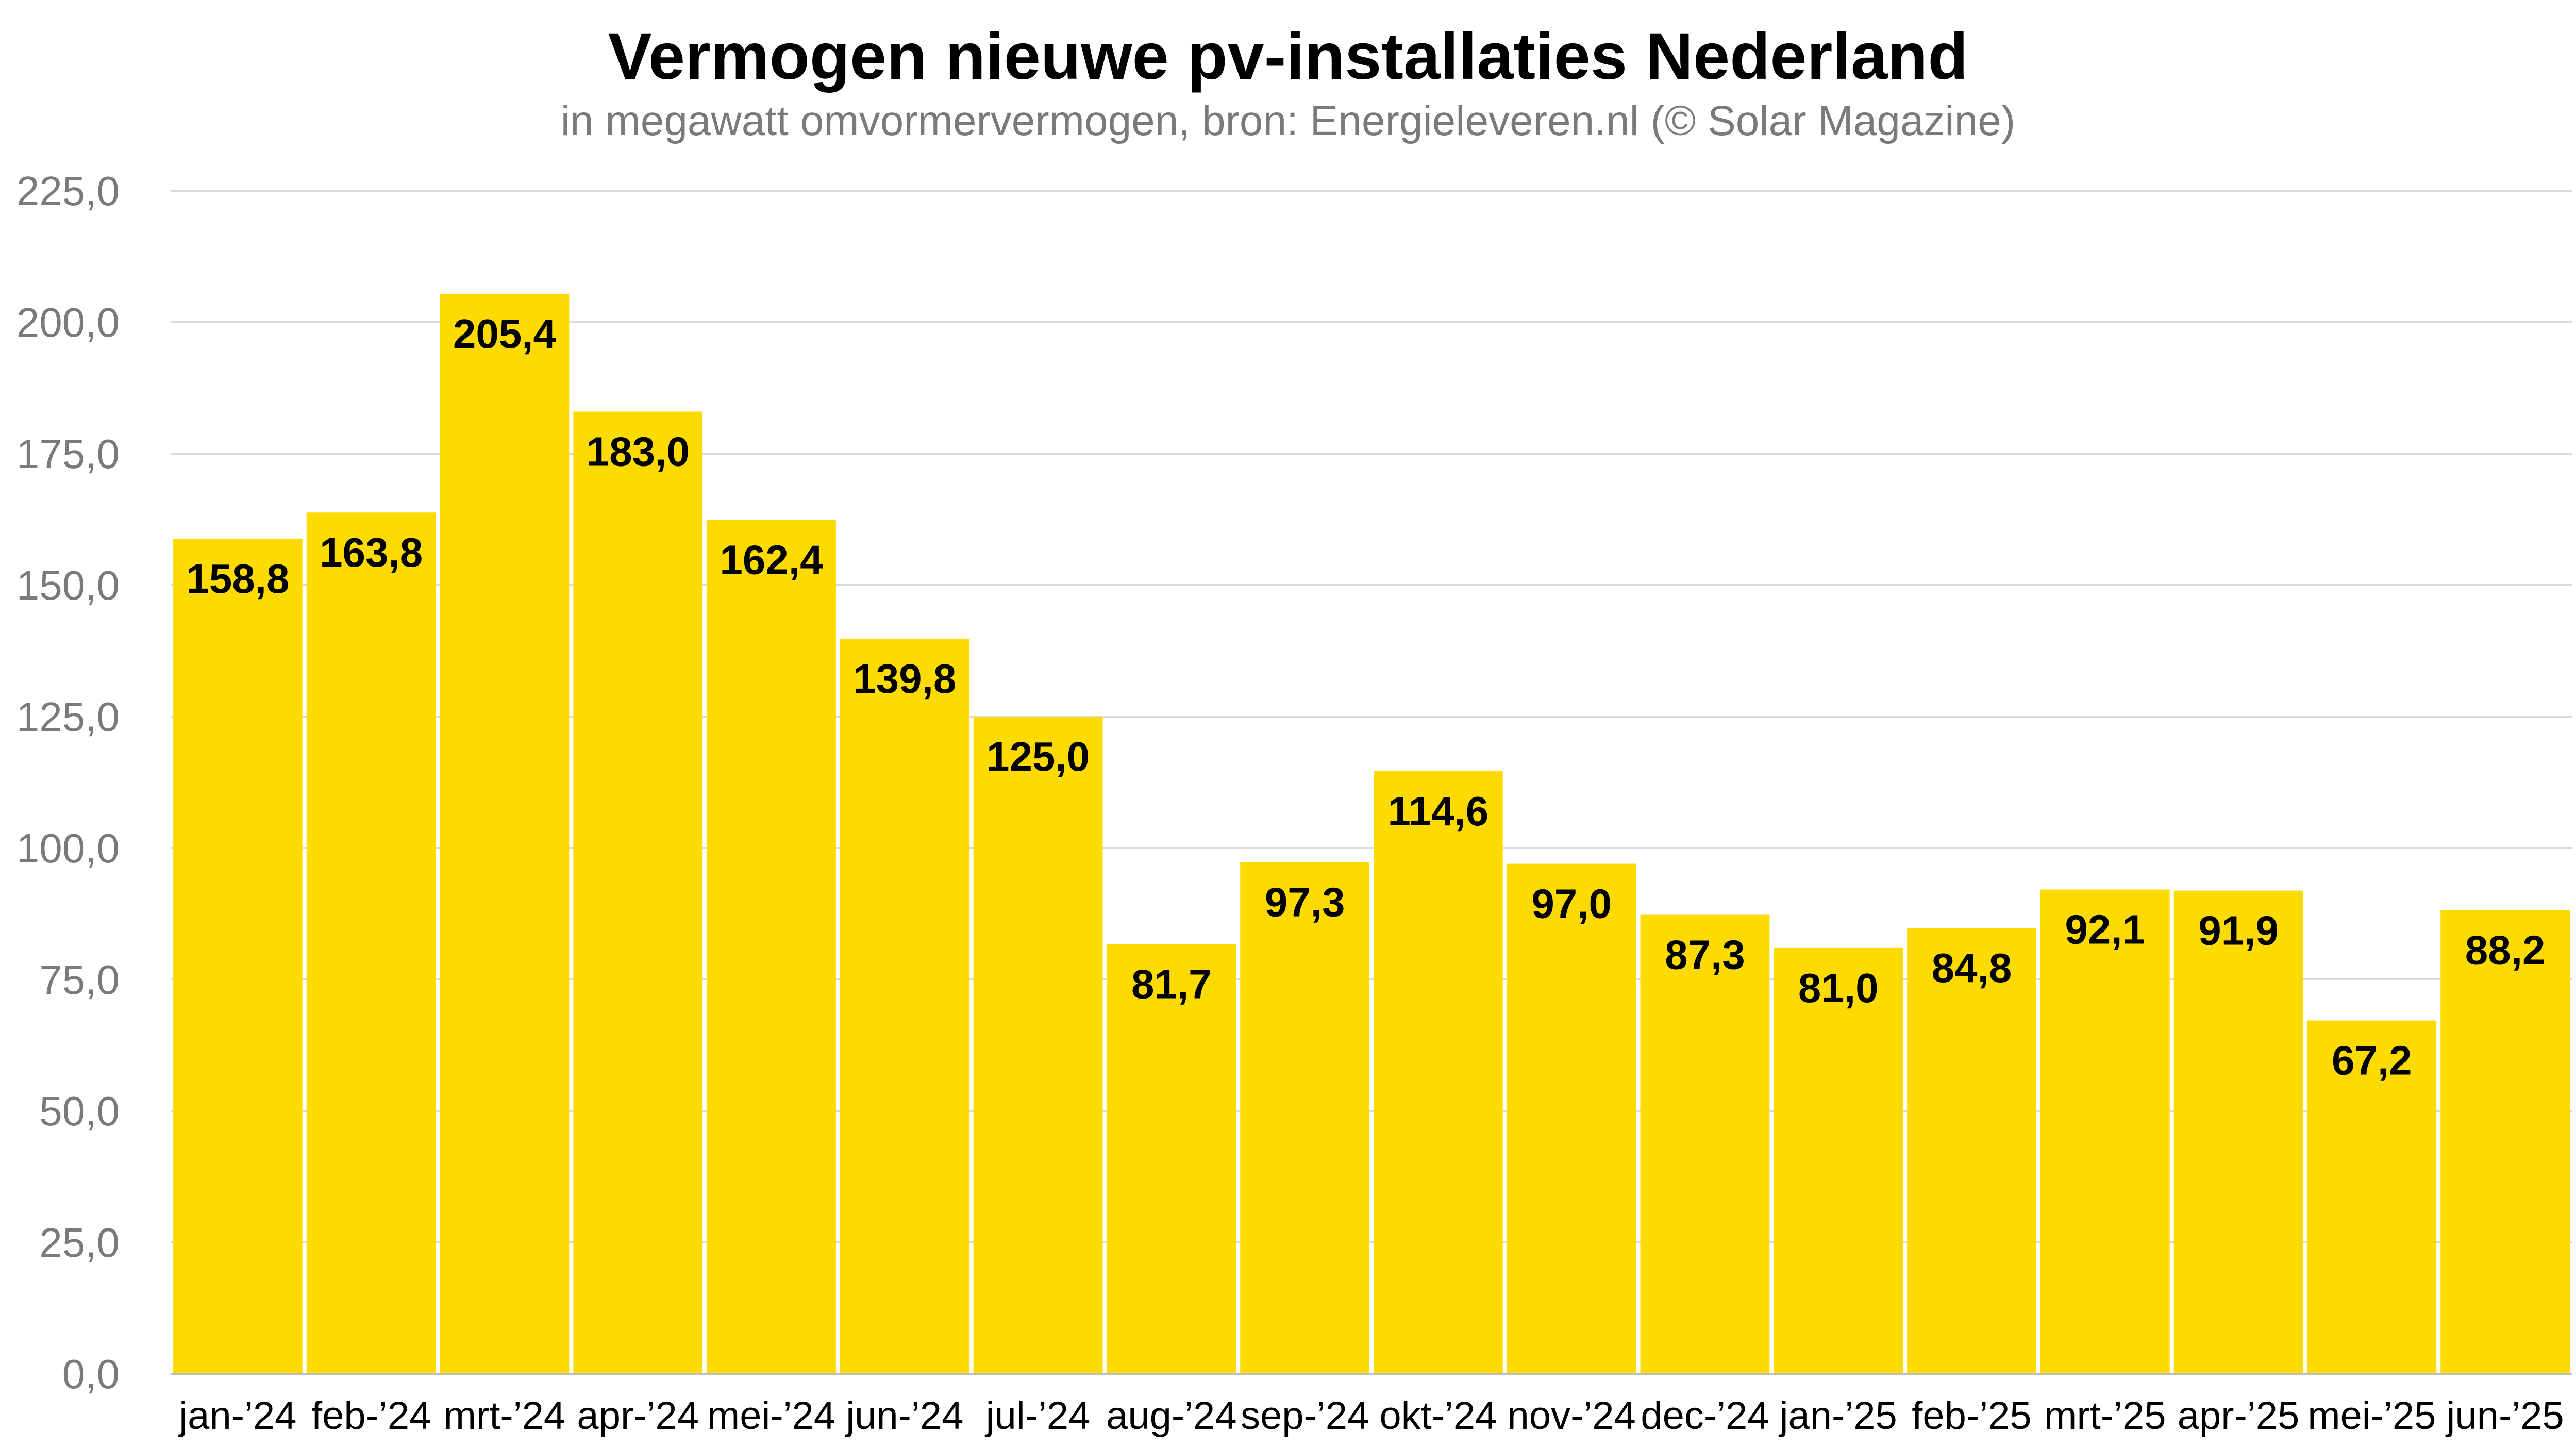 The height and width of the screenshot is (1447, 2576). What do you see at coordinates (904, 679) in the screenshot?
I see `data-label: 139,8` at bounding box center [904, 679].